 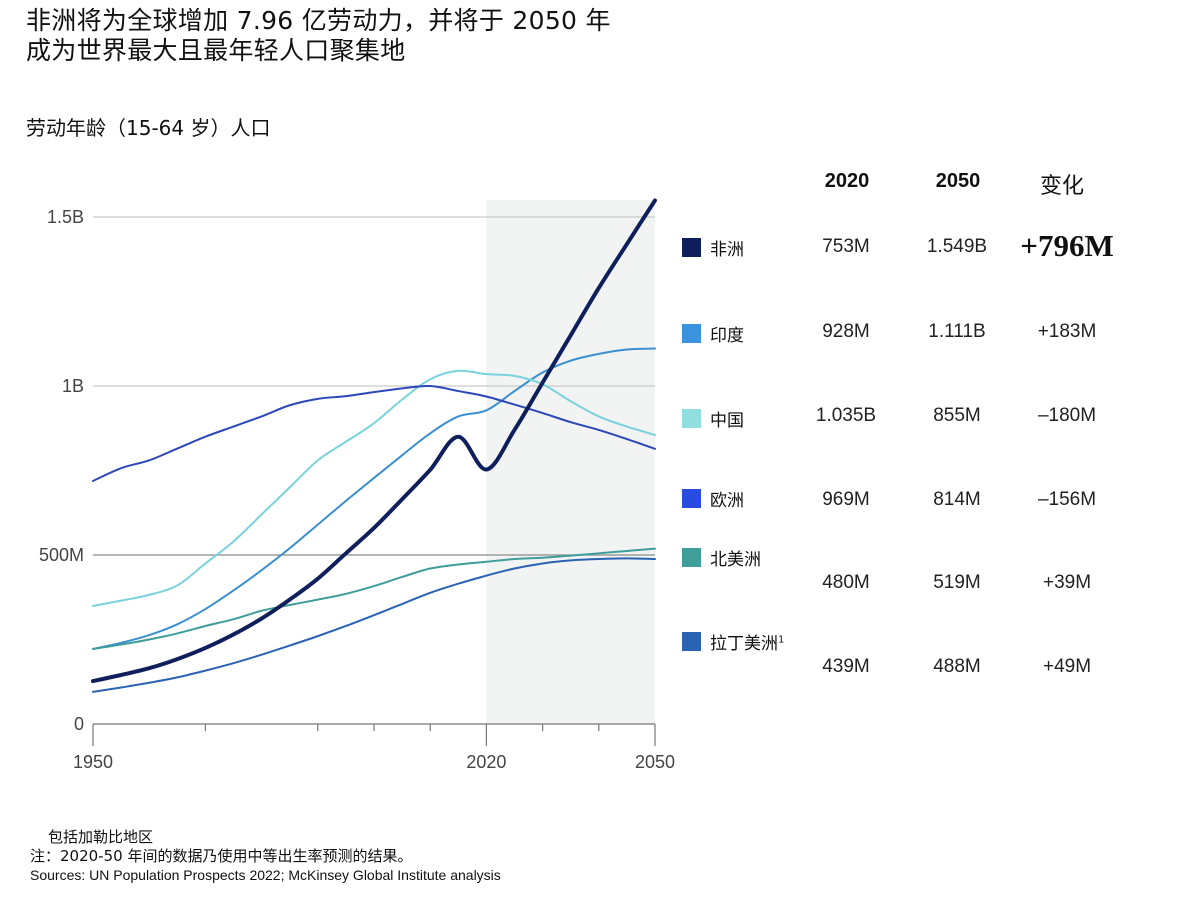 I want to click on value-change: +49M, so click(x=1067, y=666).